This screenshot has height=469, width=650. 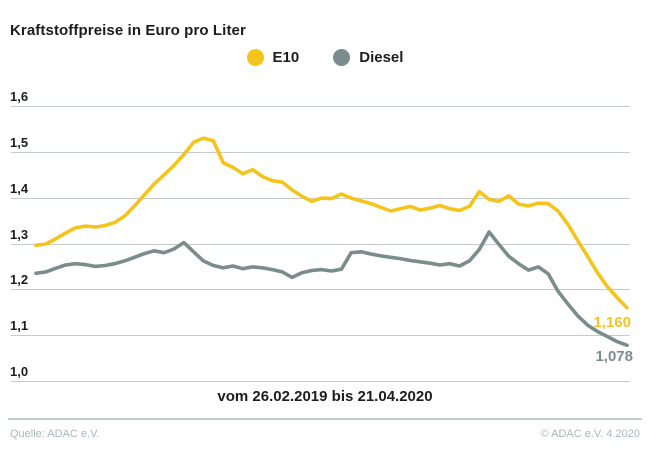 I want to click on gridline-1-1: 1,1, so click(x=320, y=327).